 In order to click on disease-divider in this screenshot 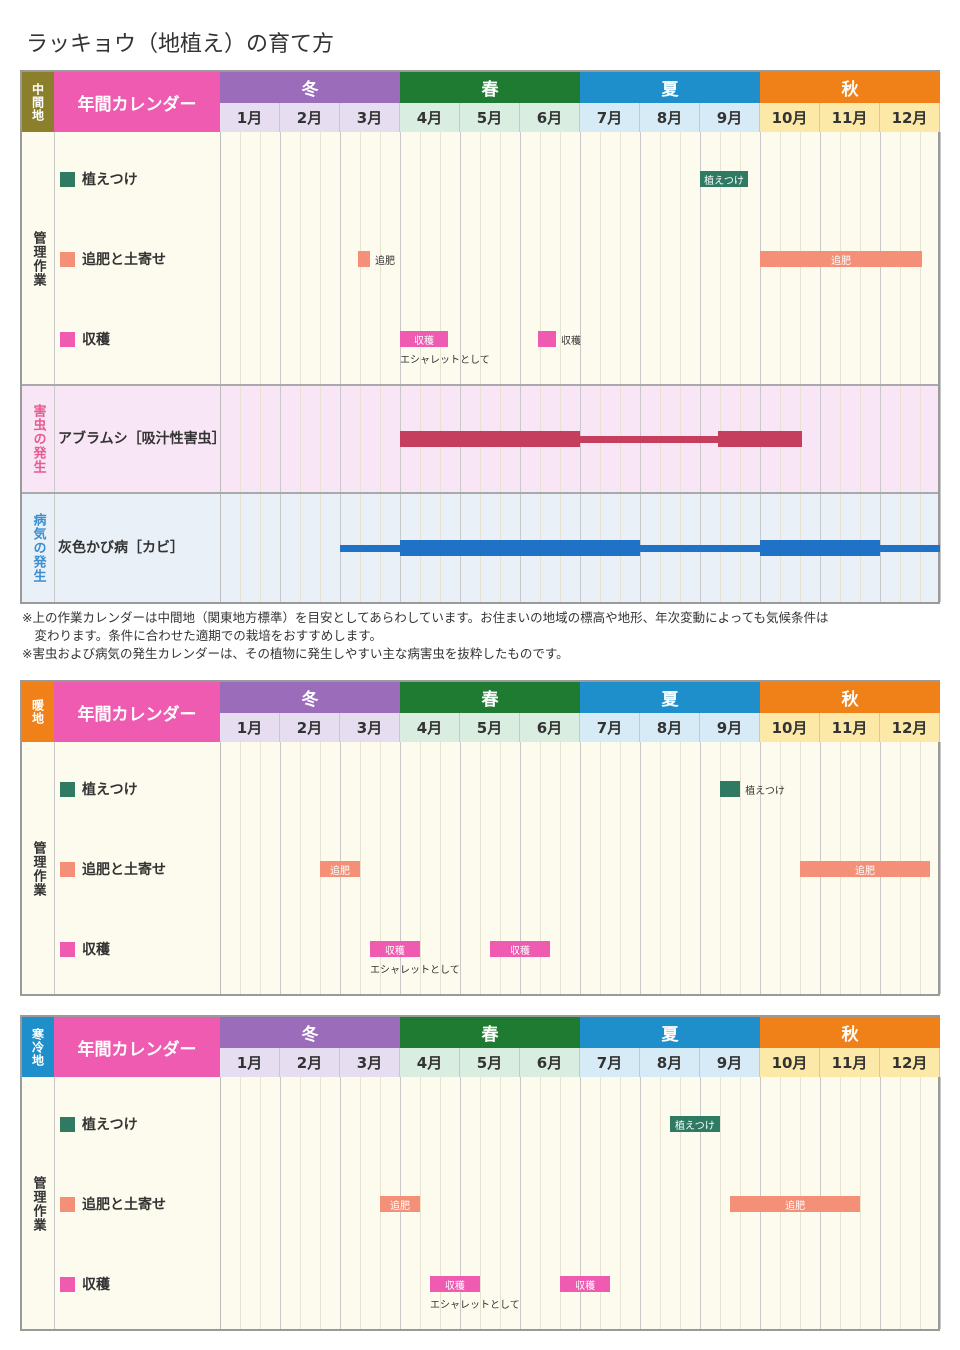, I will do `click(480, 493)`.